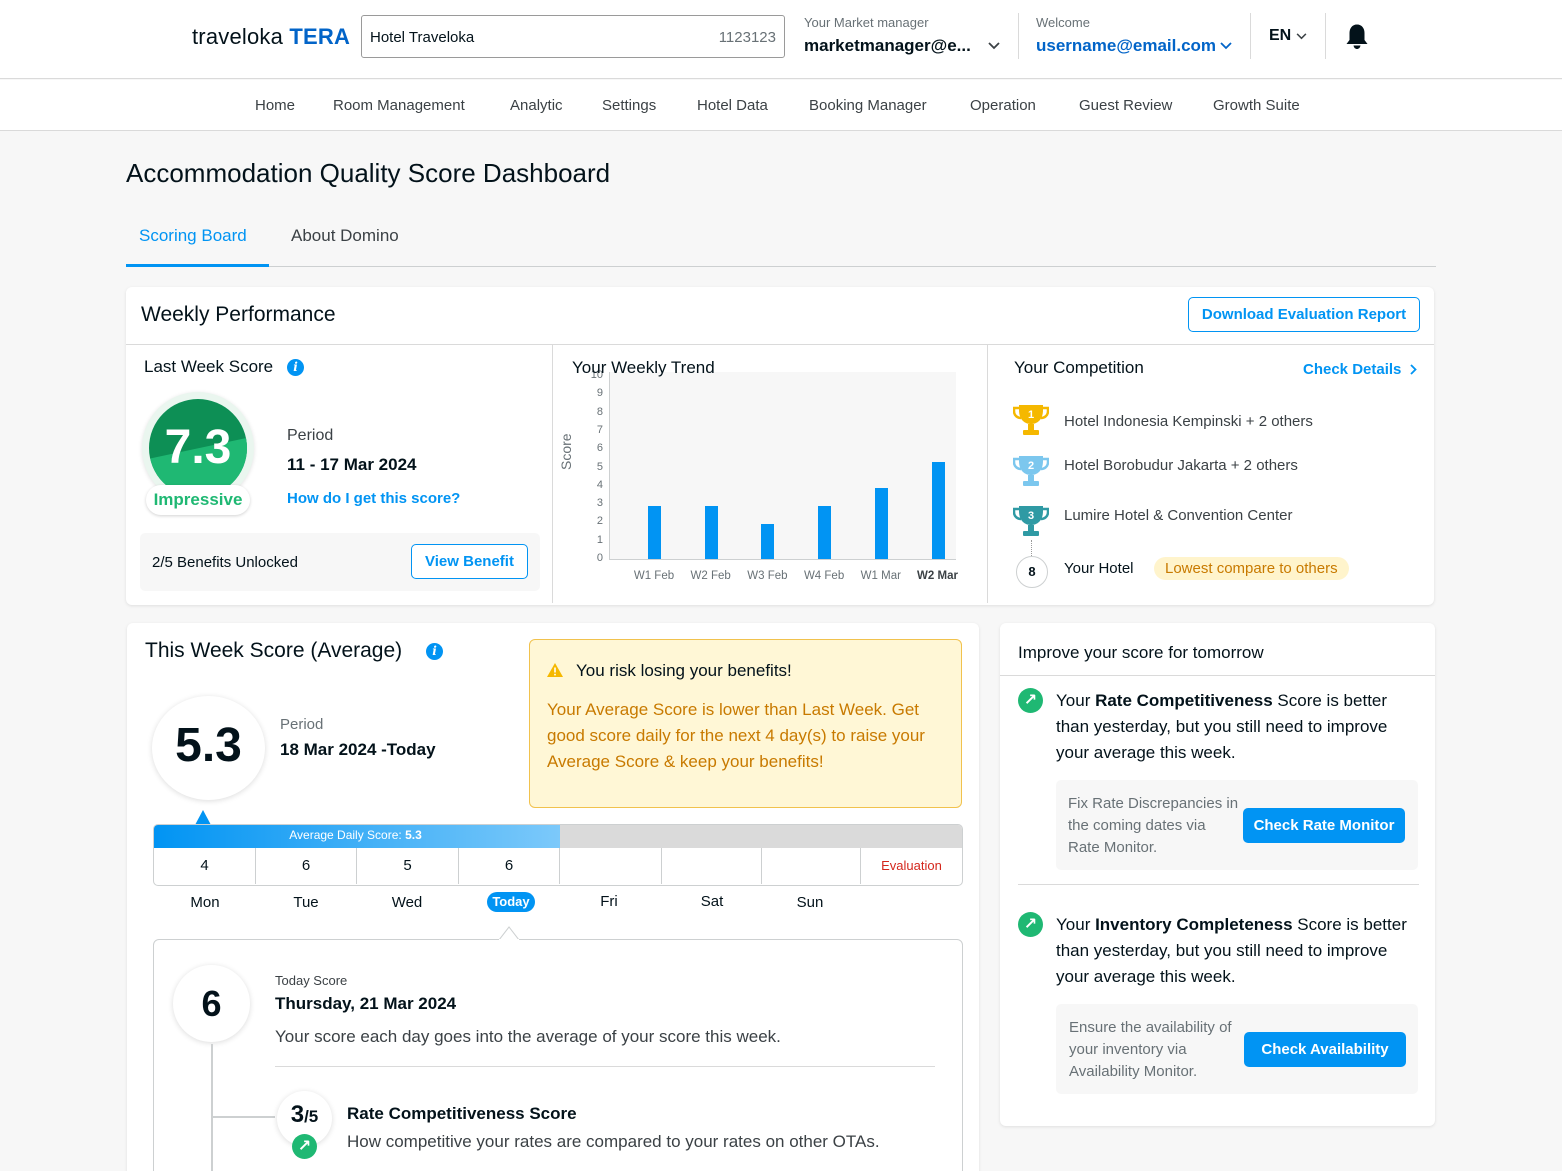 This screenshot has height=1171, width=1562. Describe the element at coordinates (880, 576) in the screenshot. I see `x-tick-label: W1 Mar` at that location.